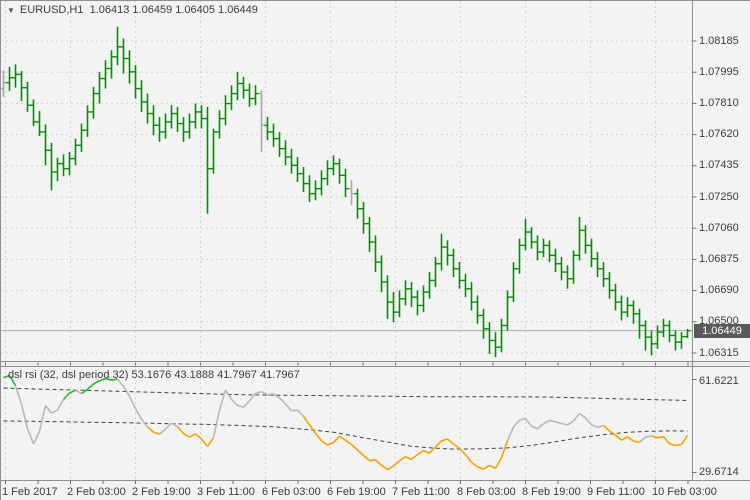 The width and height of the screenshot is (750, 500). What do you see at coordinates (616, 492) in the screenshot?
I see `time-axis-label: 9 Feb 11:00` at bounding box center [616, 492].